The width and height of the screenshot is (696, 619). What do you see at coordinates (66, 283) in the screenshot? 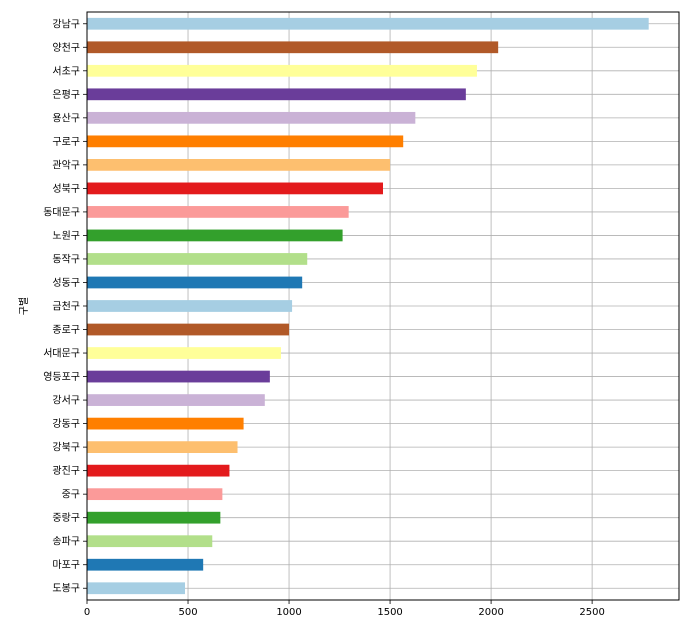
I see `y-tick-label: 성동구` at bounding box center [66, 283].